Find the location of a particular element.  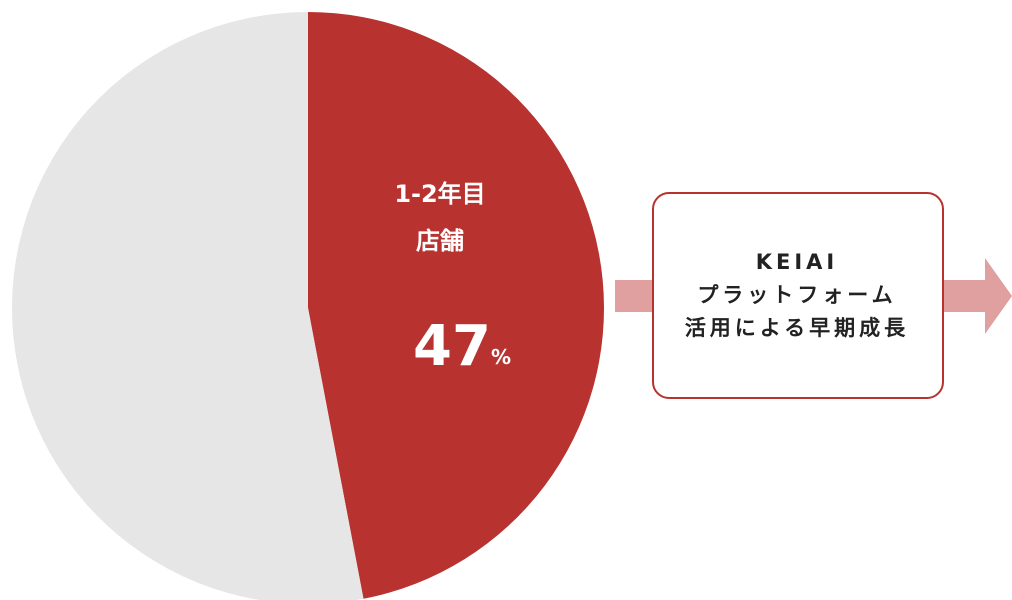

value-label: 47% is located at coordinates (462, 346).